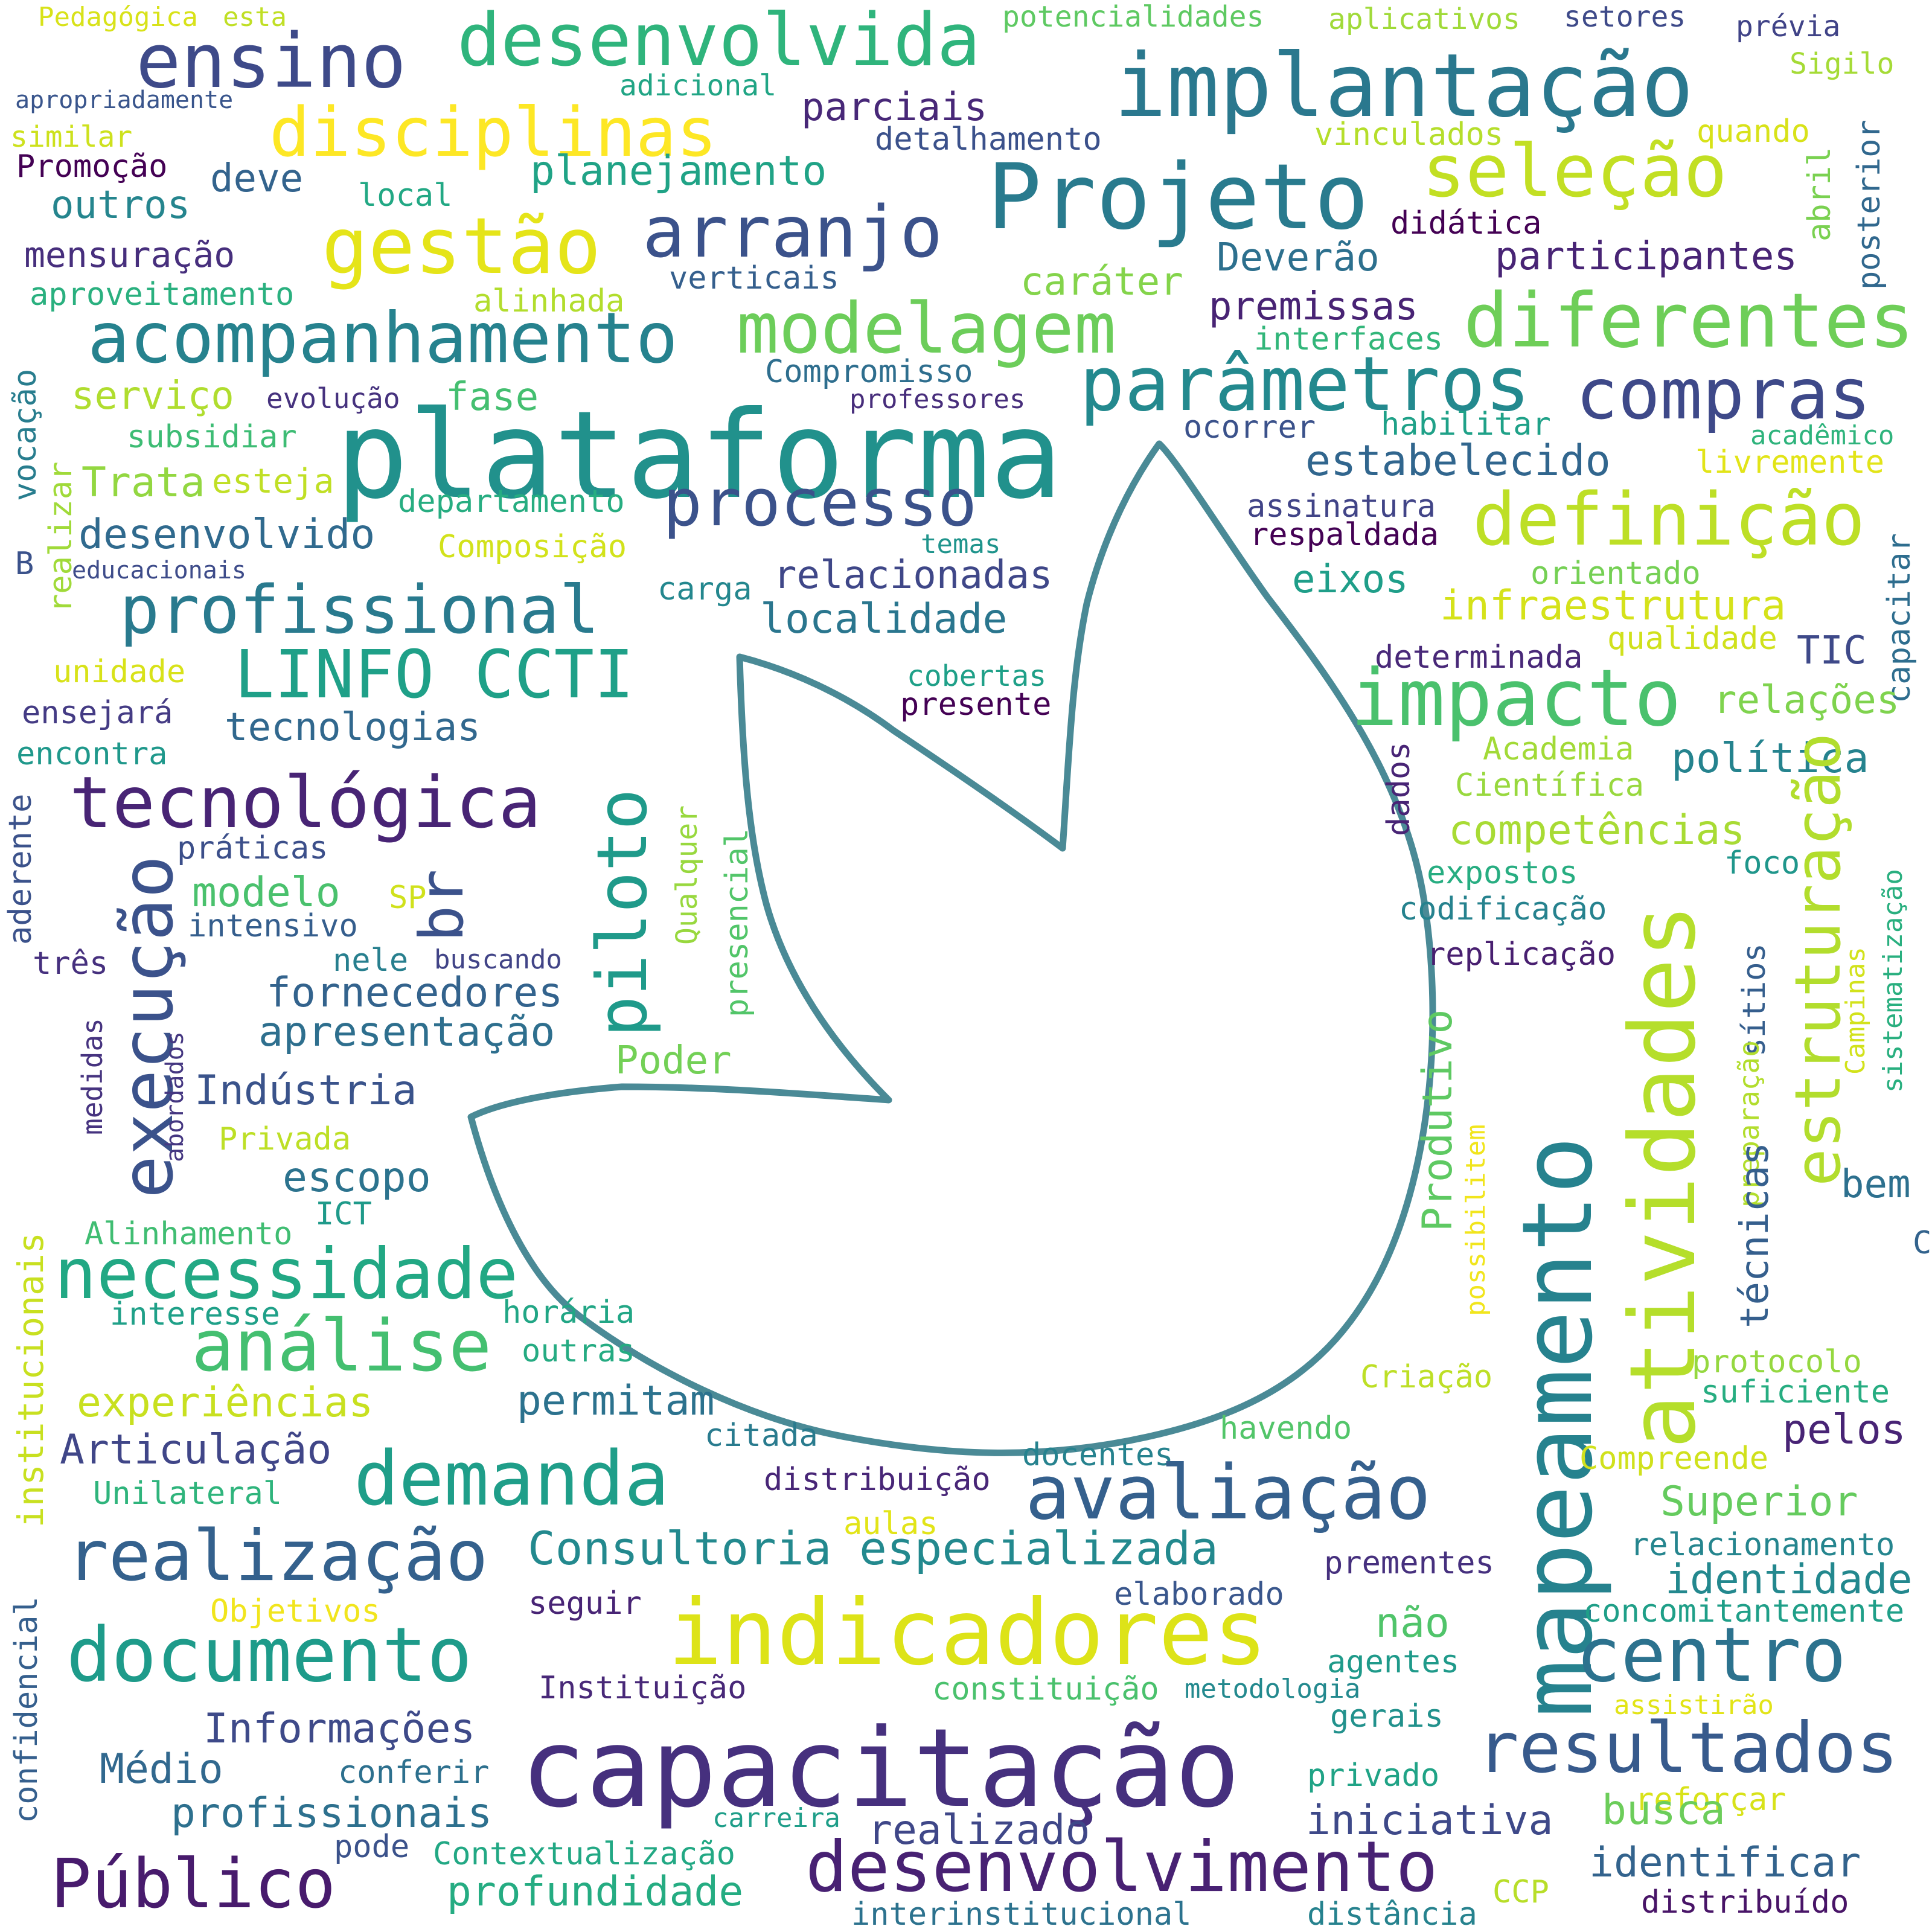  I want to click on word: parciais, so click(894, 107).